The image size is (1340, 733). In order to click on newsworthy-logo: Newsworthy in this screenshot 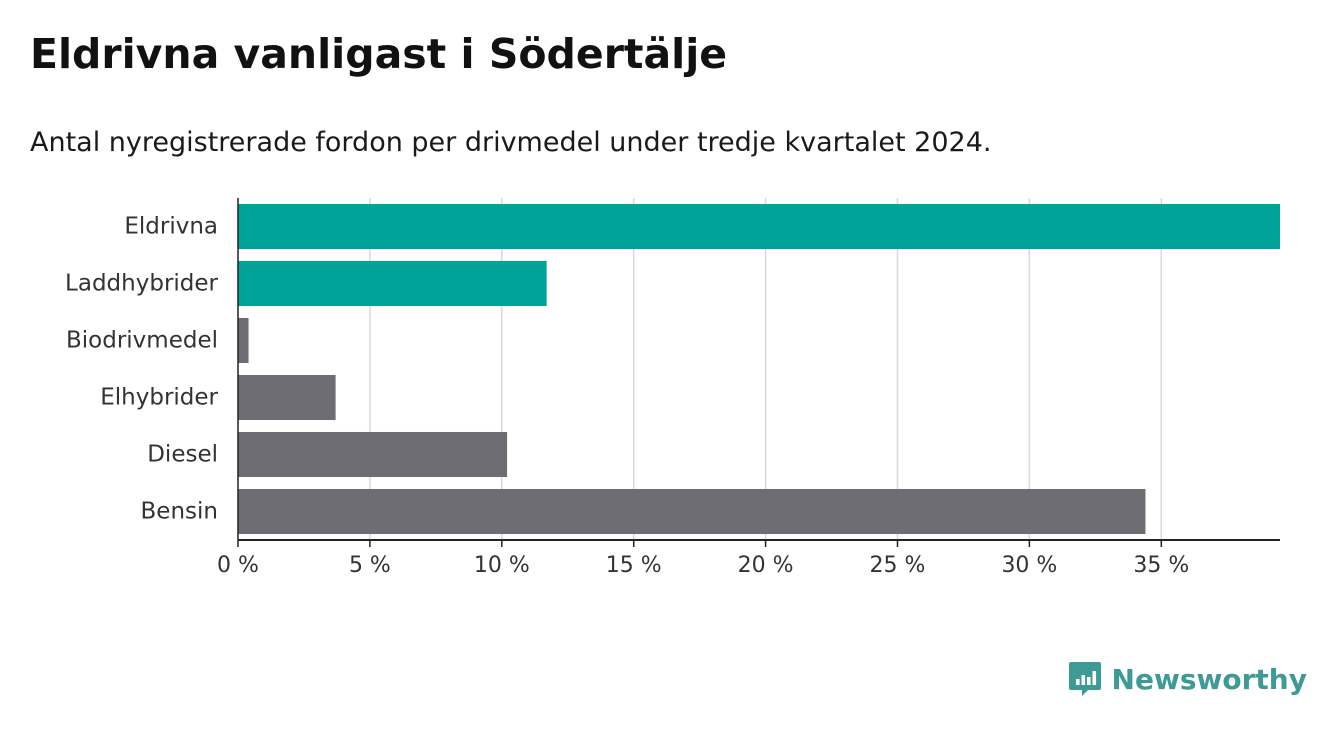, I will do `click(1187, 679)`.